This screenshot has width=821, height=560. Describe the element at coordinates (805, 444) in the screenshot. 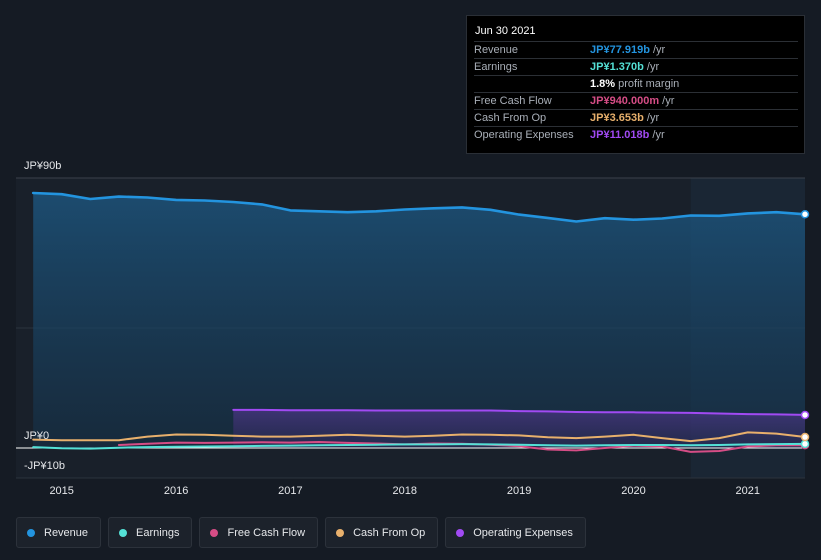

I see `endpoint-earnings` at that location.